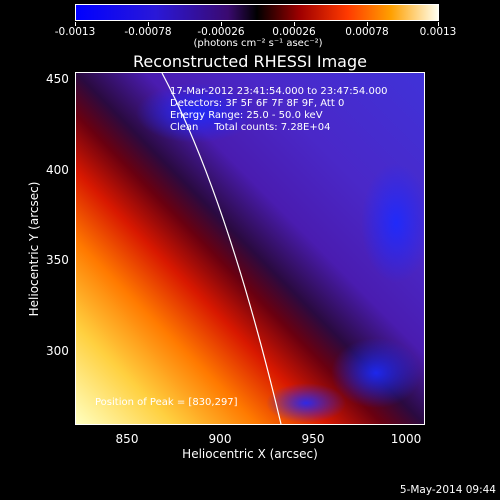 The width and height of the screenshot is (500, 500). Describe the element at coordinates (258, 43) in the screenshot. I see `colorbar-units: (photons cm⁻² s⁻¹ asec⁻²)` at that location.